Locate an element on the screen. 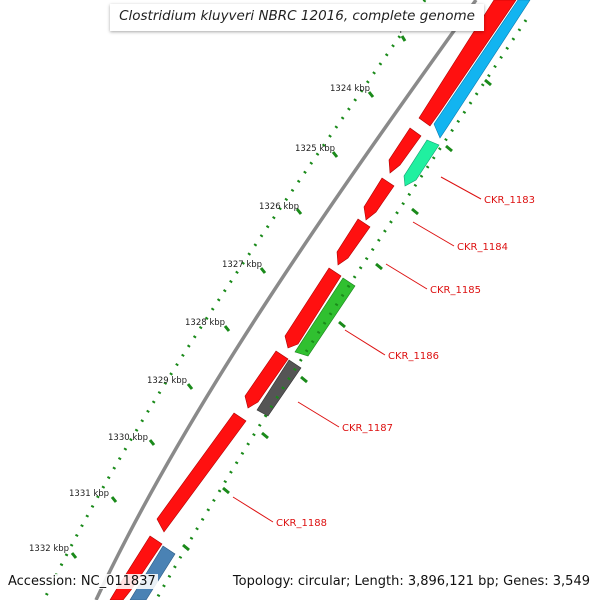  gene-label-ckr-1187: CKR_1187 is located at coordinates (367, 428).